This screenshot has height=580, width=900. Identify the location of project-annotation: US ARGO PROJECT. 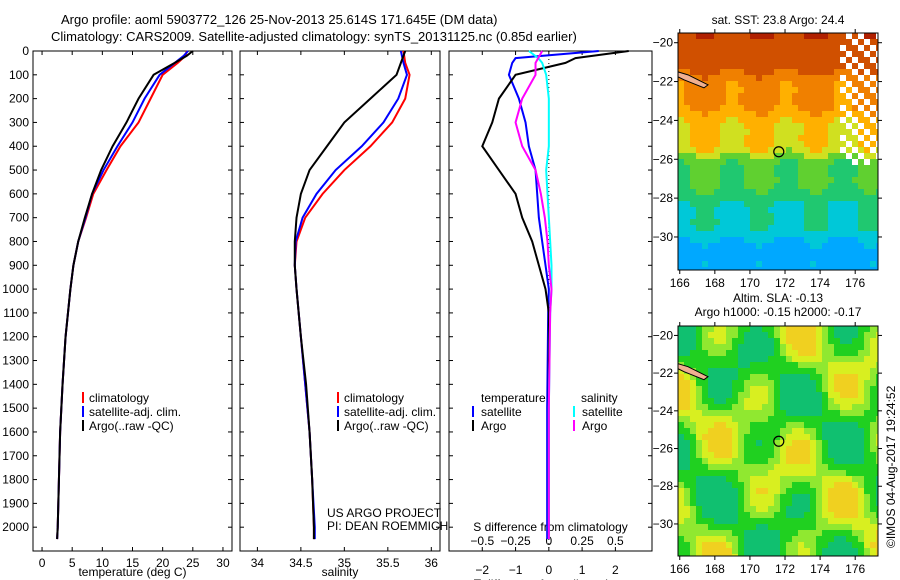
(384, 513).